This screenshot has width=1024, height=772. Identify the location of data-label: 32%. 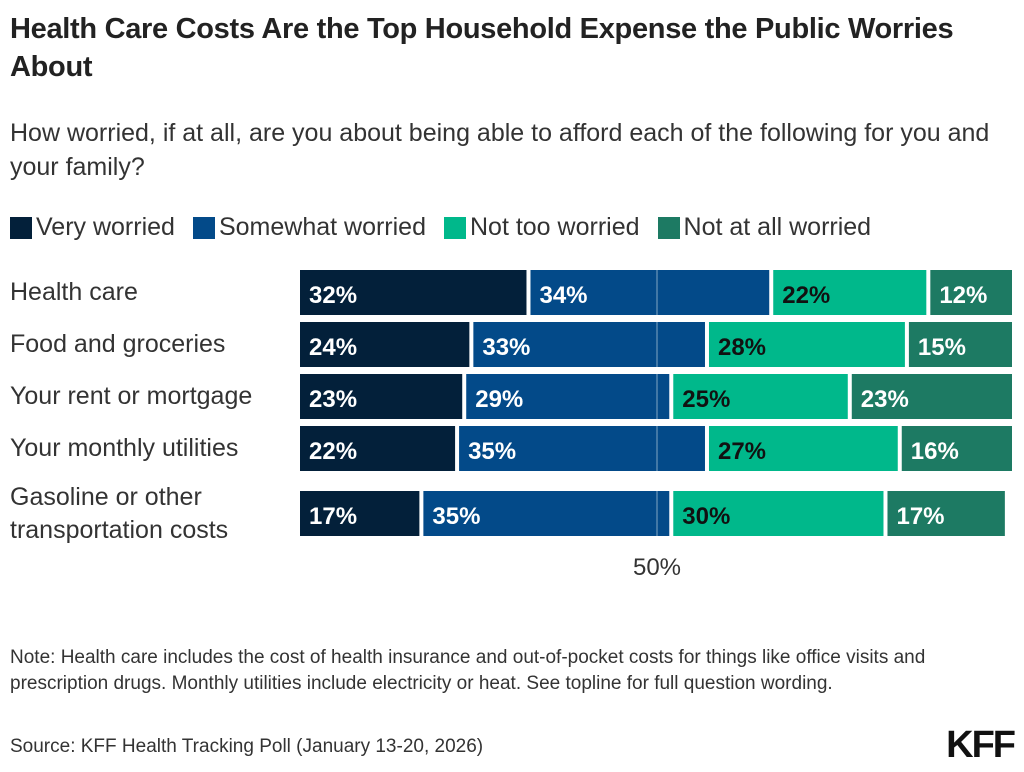
(333, 295).